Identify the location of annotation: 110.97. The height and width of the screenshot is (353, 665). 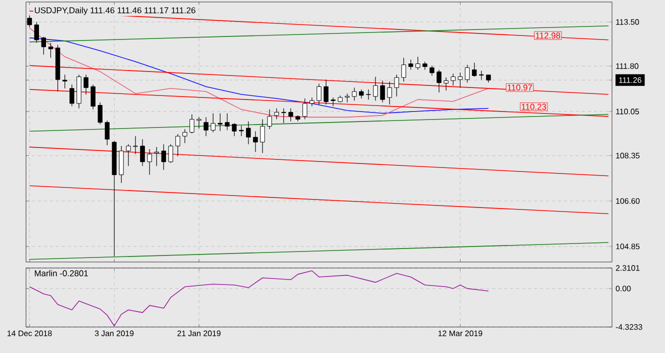
(520, 87).